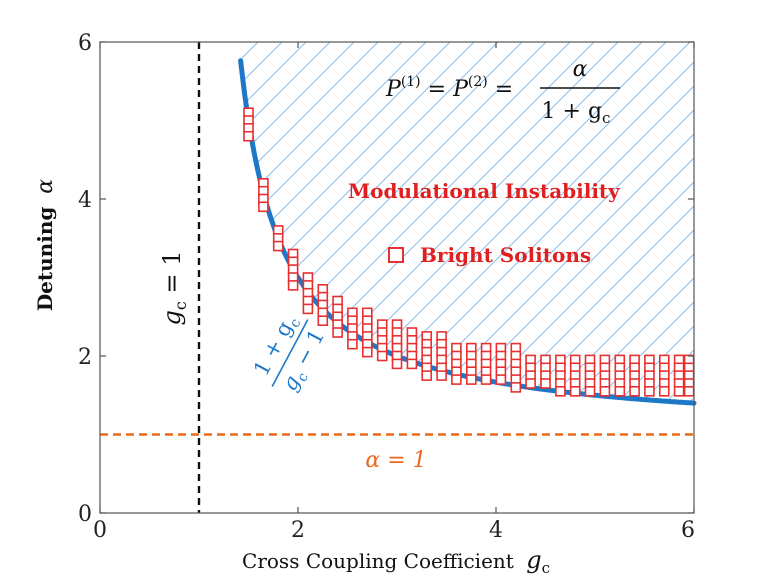 Image resolution: width=766 pixels, height=586 pixels. I want to click on formula-sup2: (2), so click(478, 82).